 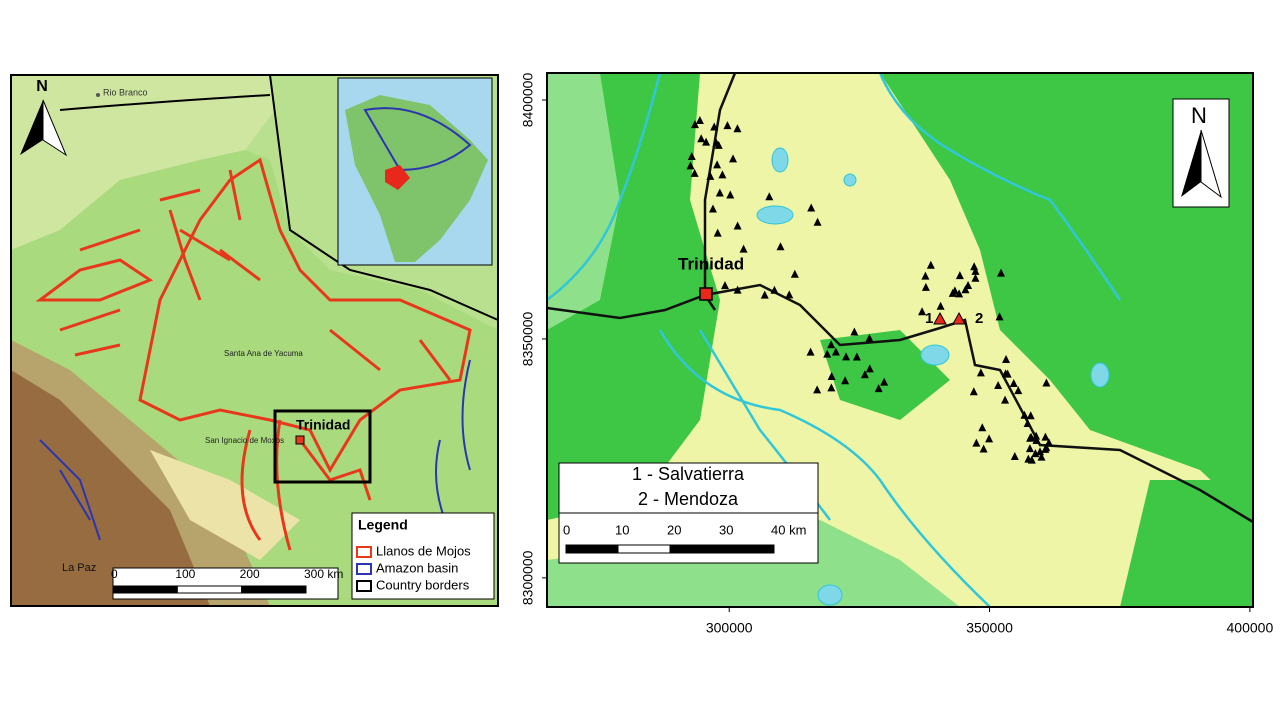 What do you see at coordinates (989, 628) in the screenshot?
I see `x-tick-label: 350000` at bounding box center [989, 628].